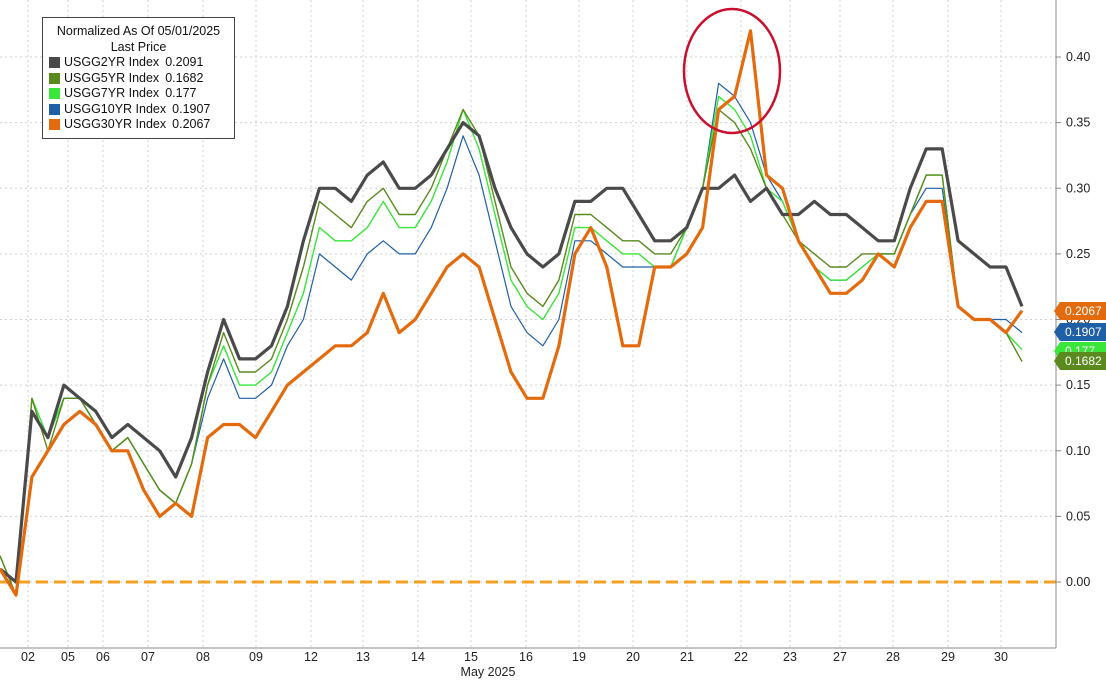 Image resolution: width=1106 pixels, height=680 pixels. What do you see at coordinates (1001, 657) in the screenshot?
I see `x-tick-label: 30` at bounding box center [1001, 657].